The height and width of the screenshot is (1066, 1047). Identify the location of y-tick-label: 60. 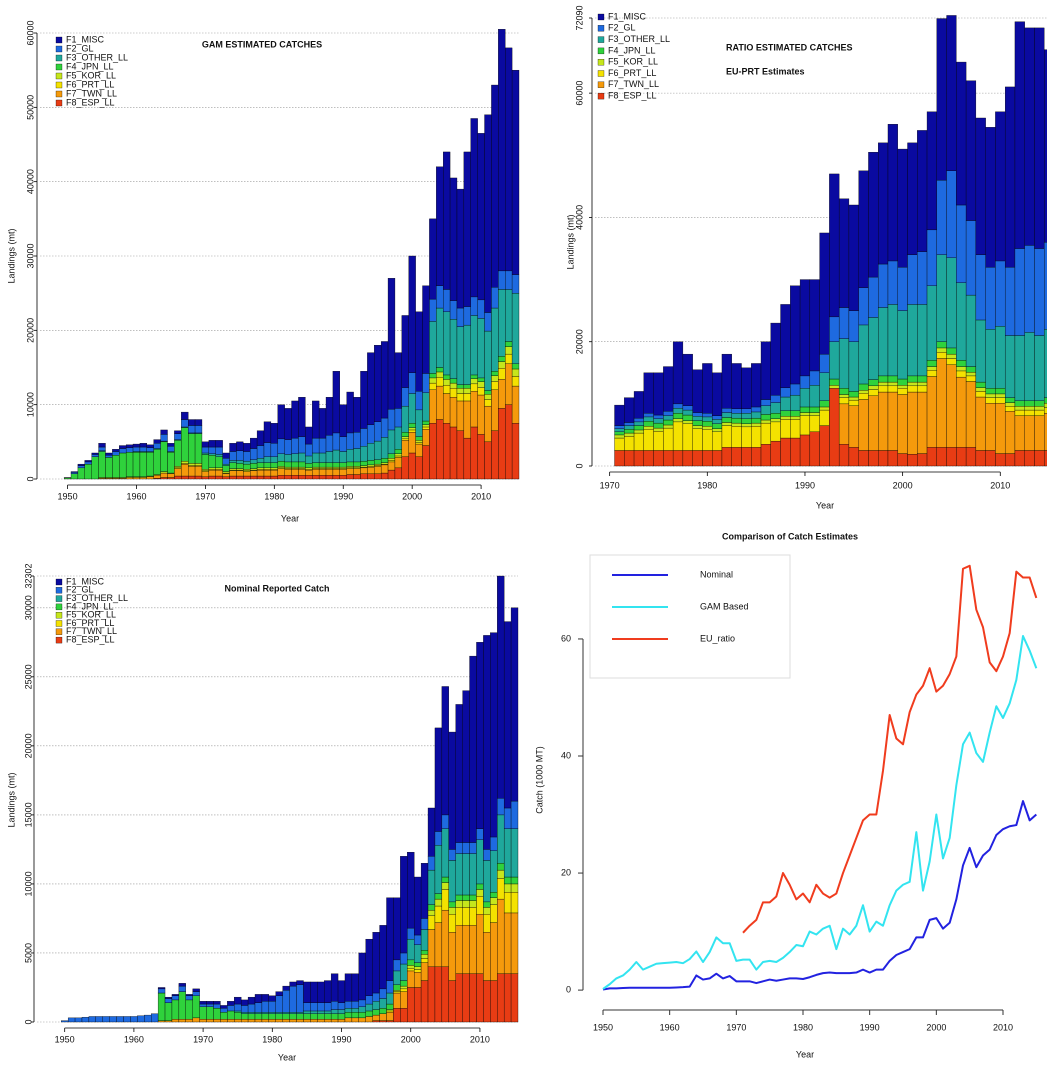
(566, 638).